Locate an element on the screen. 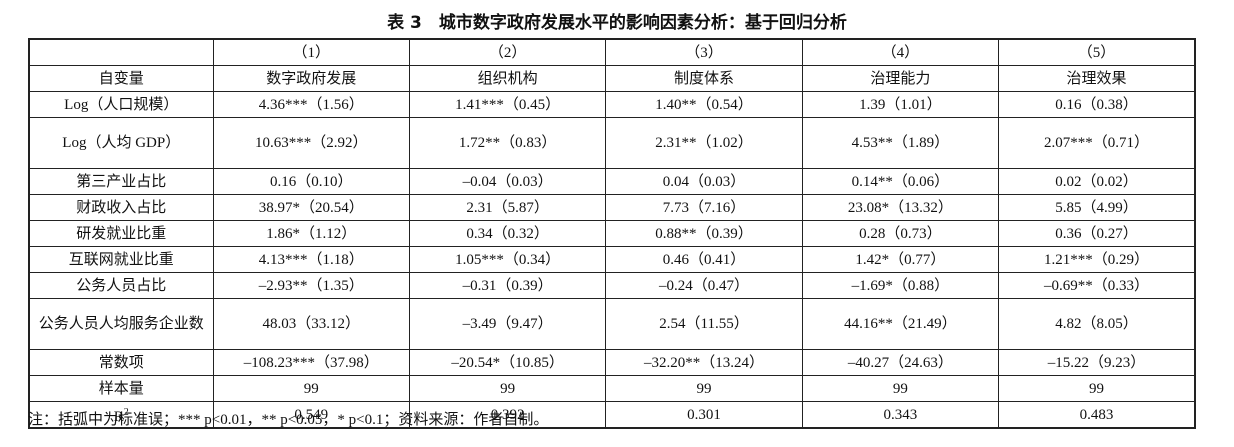  cell: 48.03（33.12） is located at coordinates (311, 324).